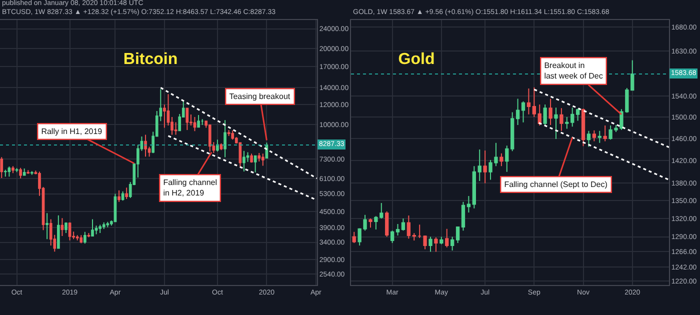 The image size is (700, 315). What do you see at coordinates (416, 59) in the screenshot?
I see `text: Gold` at bounding box center [416, 59].